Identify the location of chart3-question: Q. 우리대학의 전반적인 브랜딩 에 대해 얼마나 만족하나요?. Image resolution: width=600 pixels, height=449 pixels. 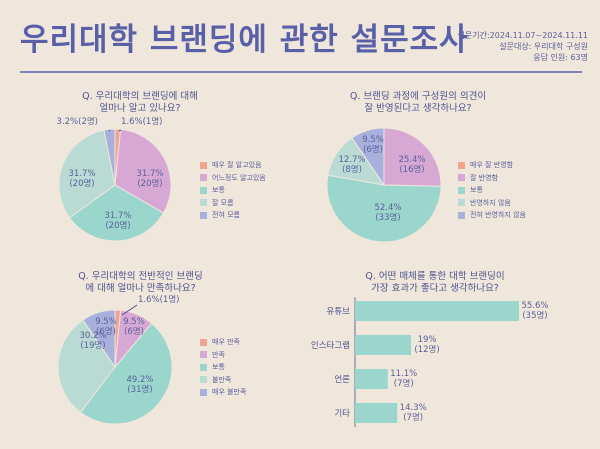
(140, 283).